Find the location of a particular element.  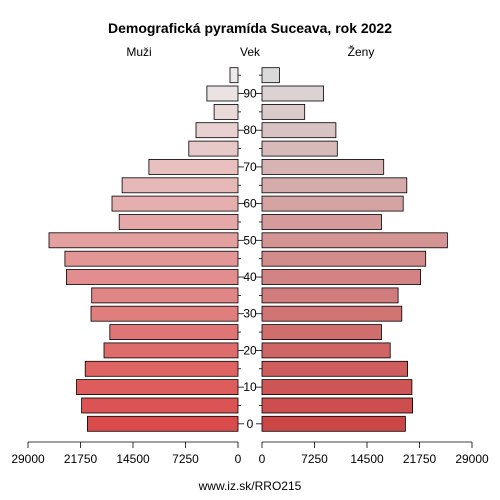

age-tick-label: 50 is located at coordinates (250, 240).